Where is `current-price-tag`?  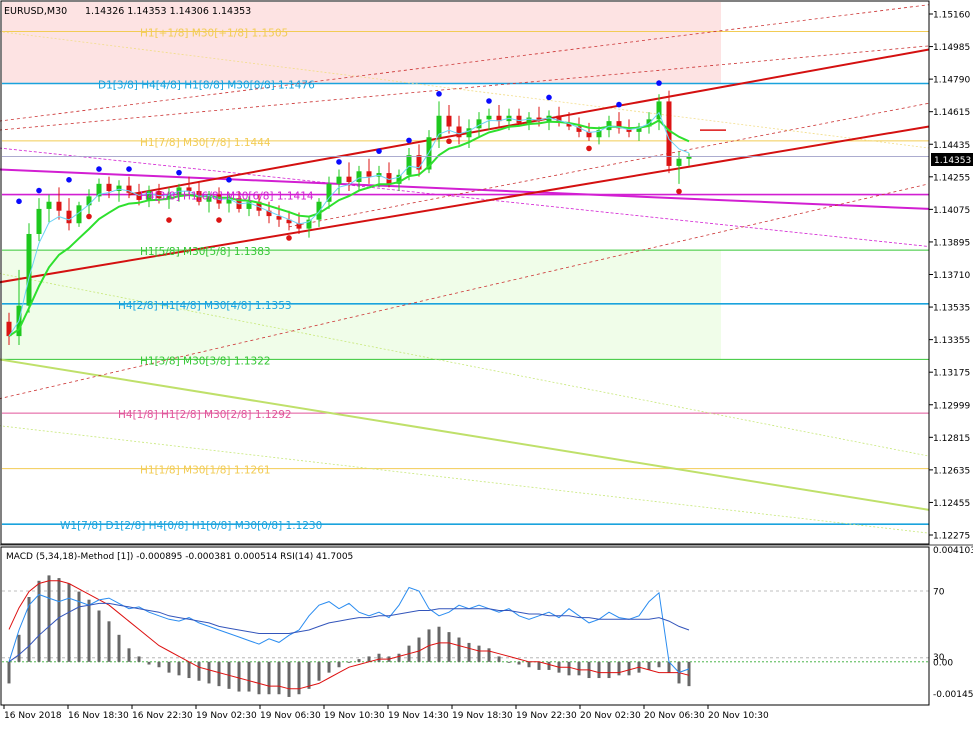
current-price-tag is located at coordinates (952, 159).